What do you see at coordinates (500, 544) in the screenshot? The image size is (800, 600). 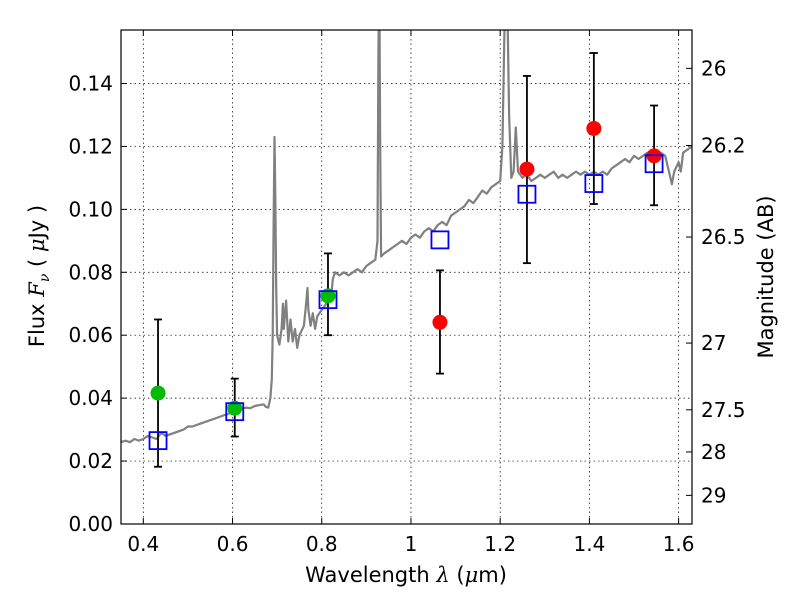 I see `x-tick-label: 1.2` at bounding box center [500, 544].